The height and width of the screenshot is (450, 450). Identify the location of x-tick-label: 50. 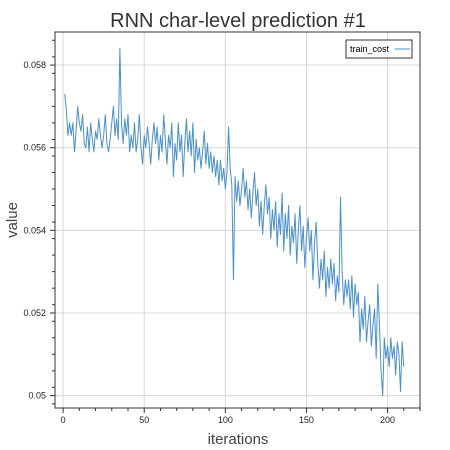
(144, 420).